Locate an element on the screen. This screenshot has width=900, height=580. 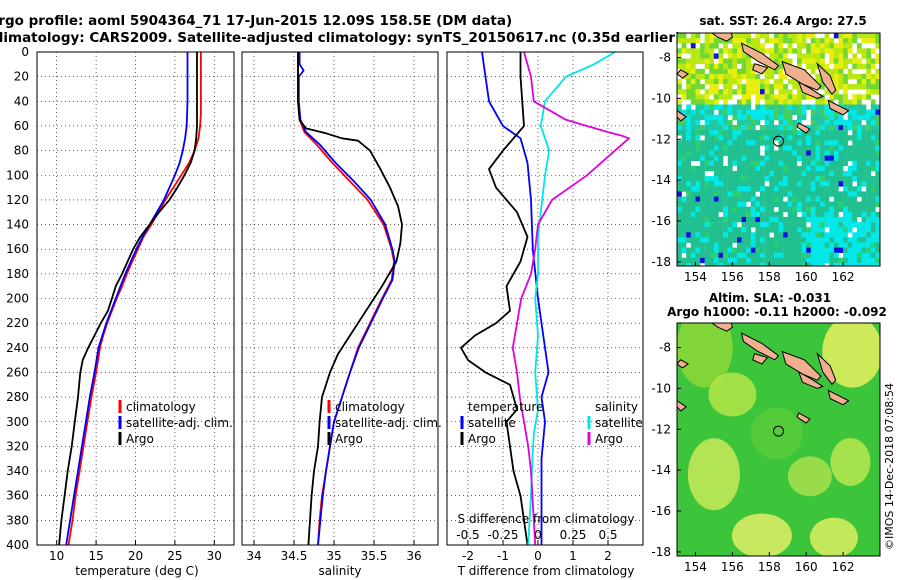
island is located at coordinates (801, 75).